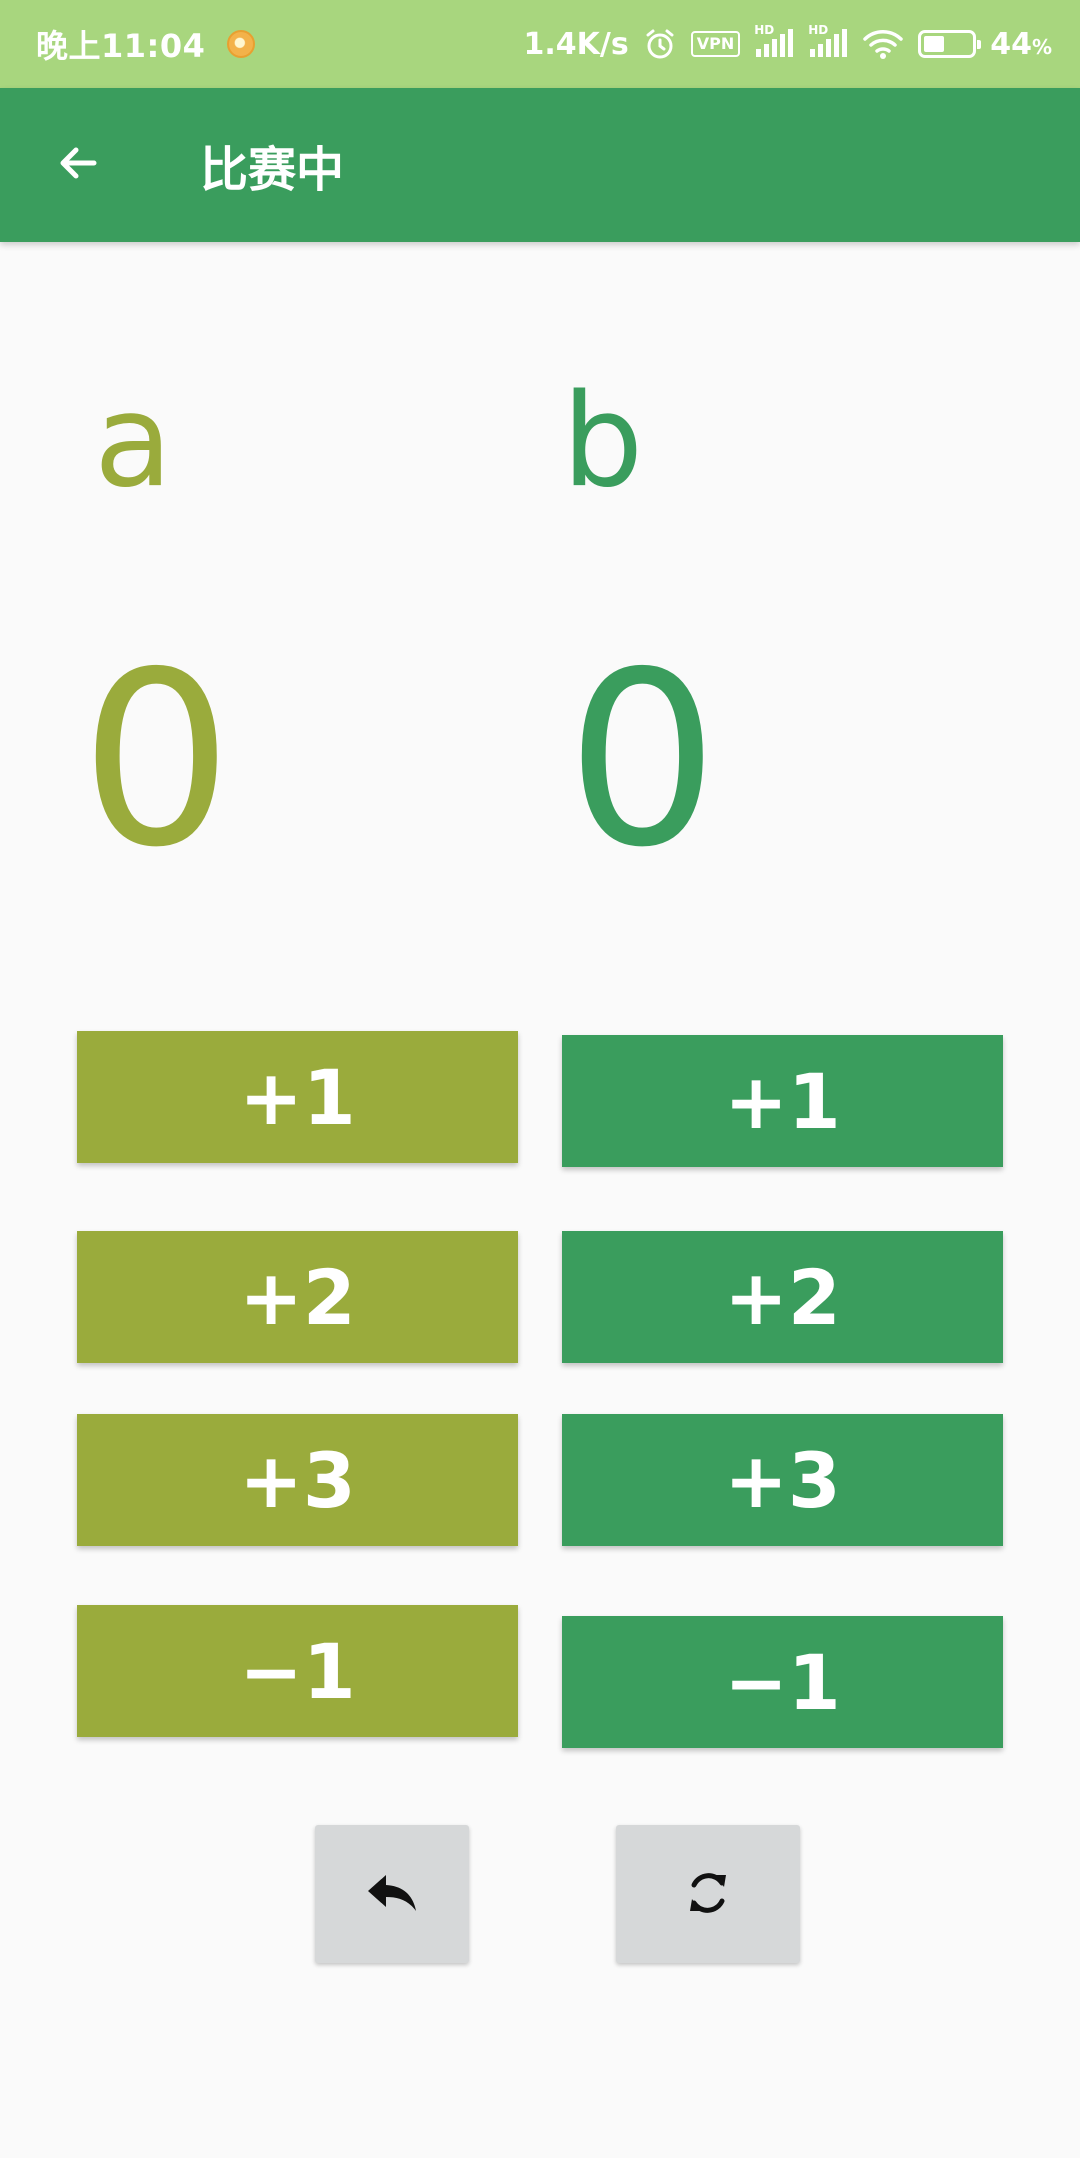 The height and width of the screenshot is (2158, 1080). Describe the element at coordinates (660, 44) in the screenshot. I see `alarm-icon` at that location.